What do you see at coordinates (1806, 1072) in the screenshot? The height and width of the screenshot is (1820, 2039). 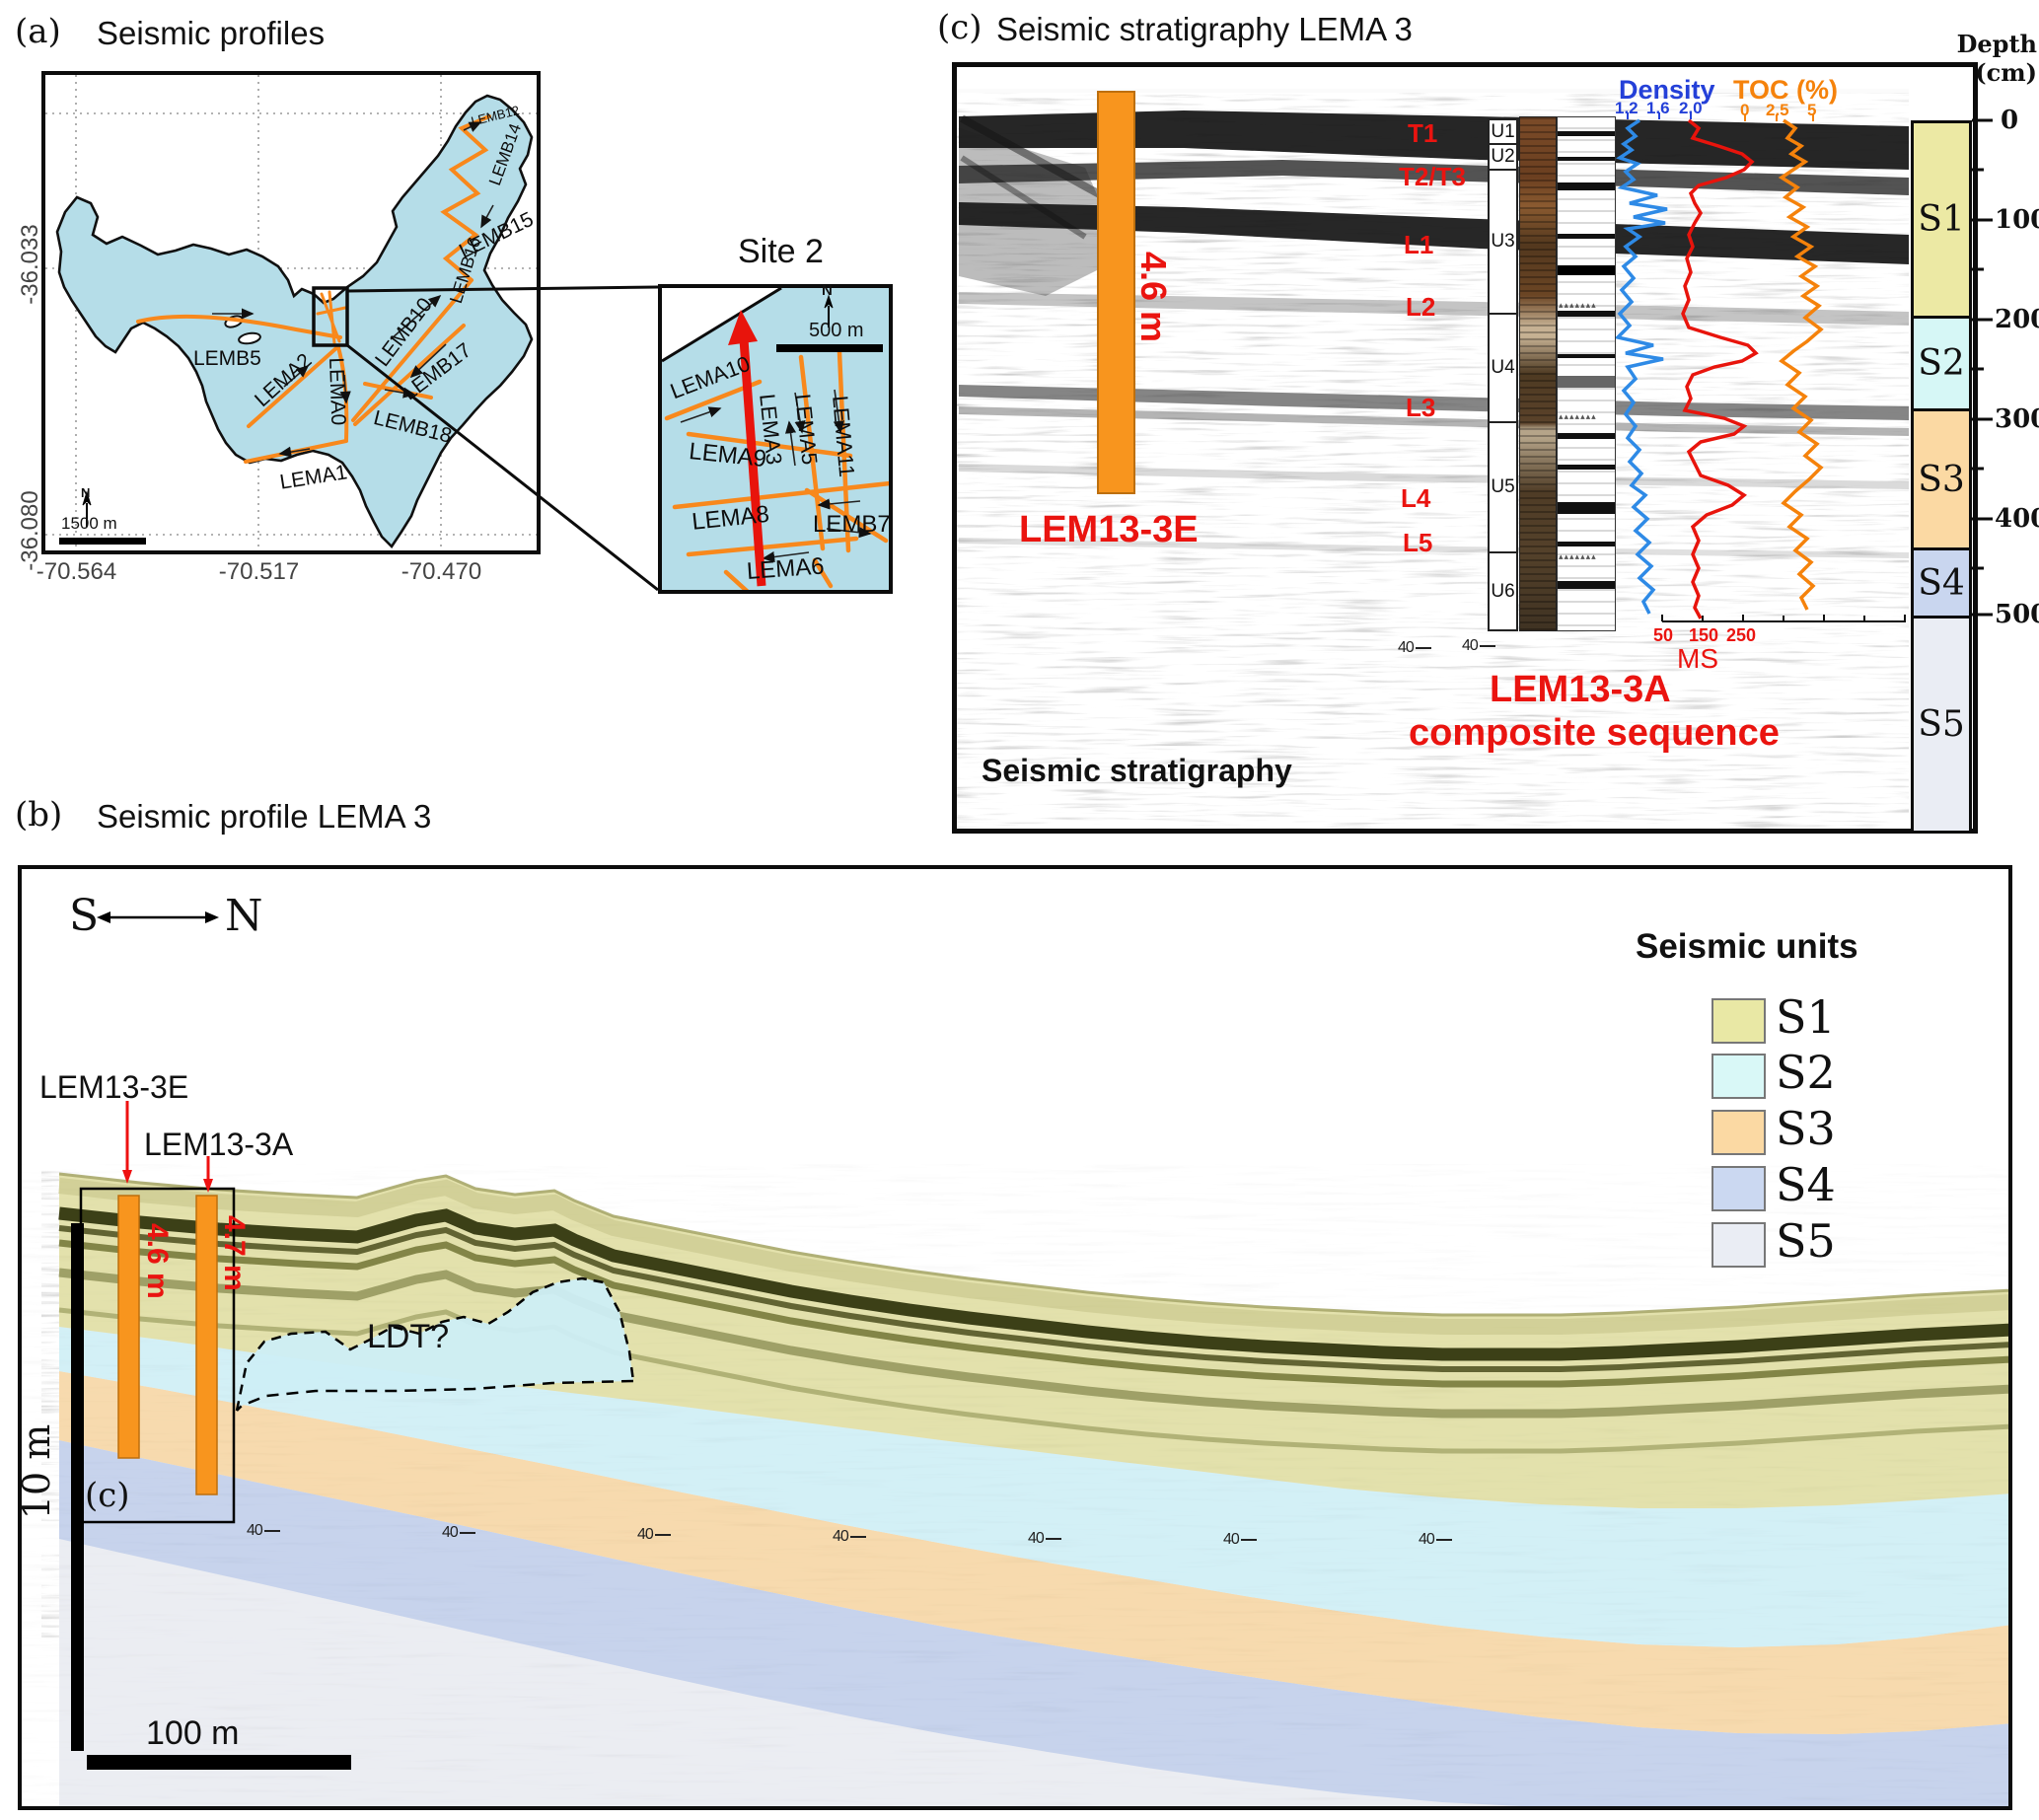 I see `legend-label-s2: S2` at bounding box center [1806, 1072].